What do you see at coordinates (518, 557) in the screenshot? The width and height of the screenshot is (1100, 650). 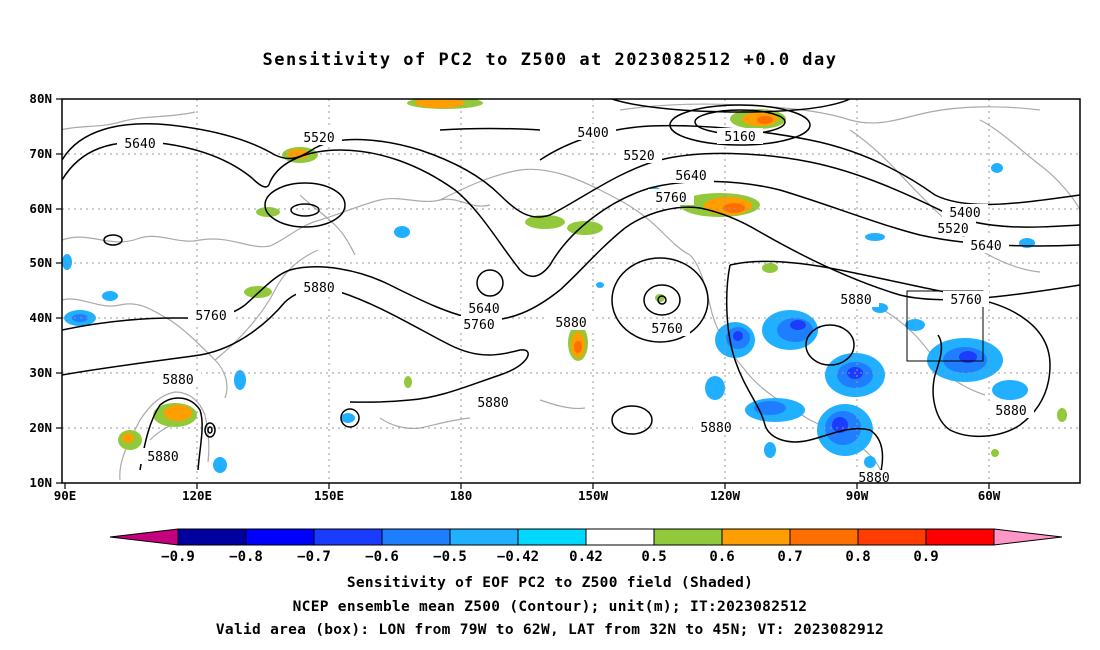 I see `colorbar-tick-label: −0.42` at bounding box center [518, 557].